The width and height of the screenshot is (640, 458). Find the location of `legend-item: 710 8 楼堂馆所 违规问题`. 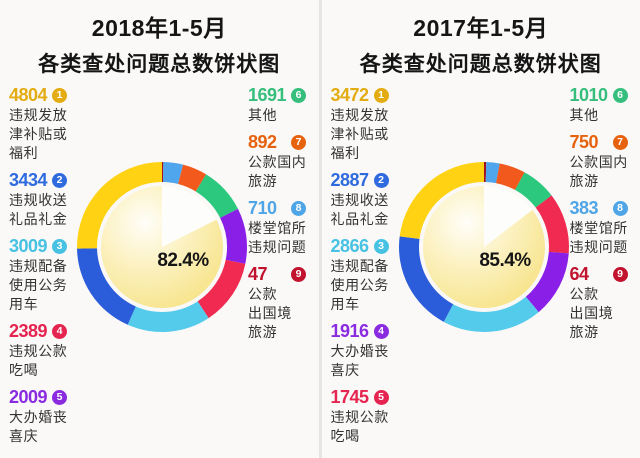

legend-item: 710 8 楼堂馆所 违规问题 is located at coordinates (283, 227).